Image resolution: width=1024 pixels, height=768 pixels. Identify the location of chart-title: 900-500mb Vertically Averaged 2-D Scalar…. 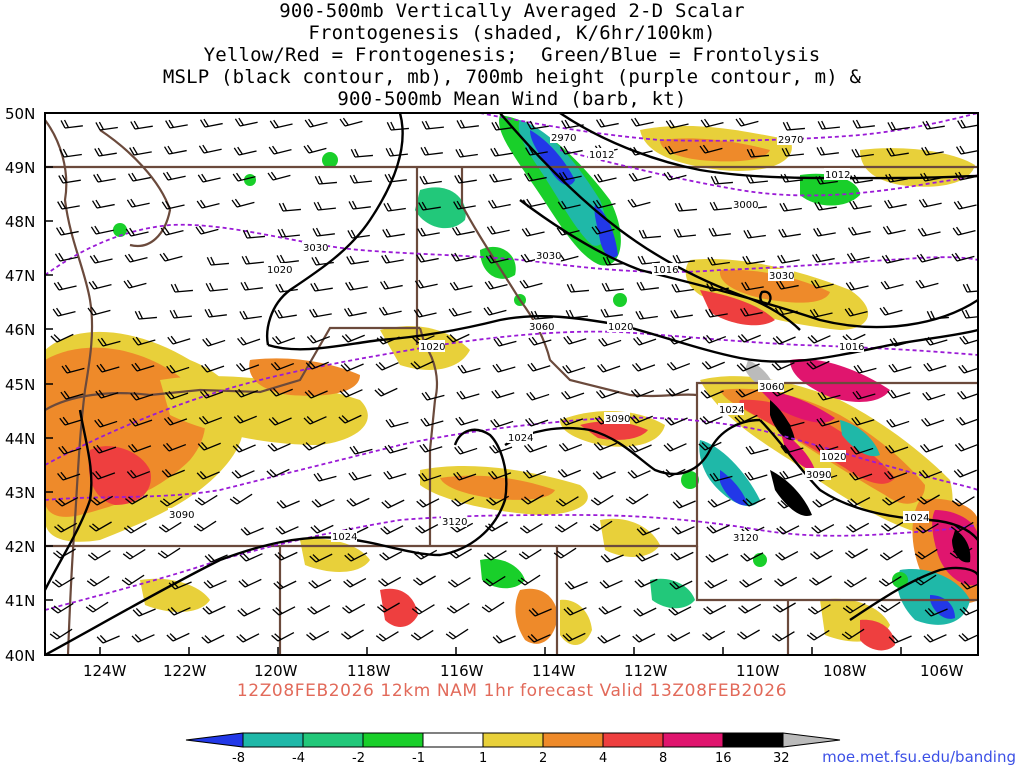
(512, 55).